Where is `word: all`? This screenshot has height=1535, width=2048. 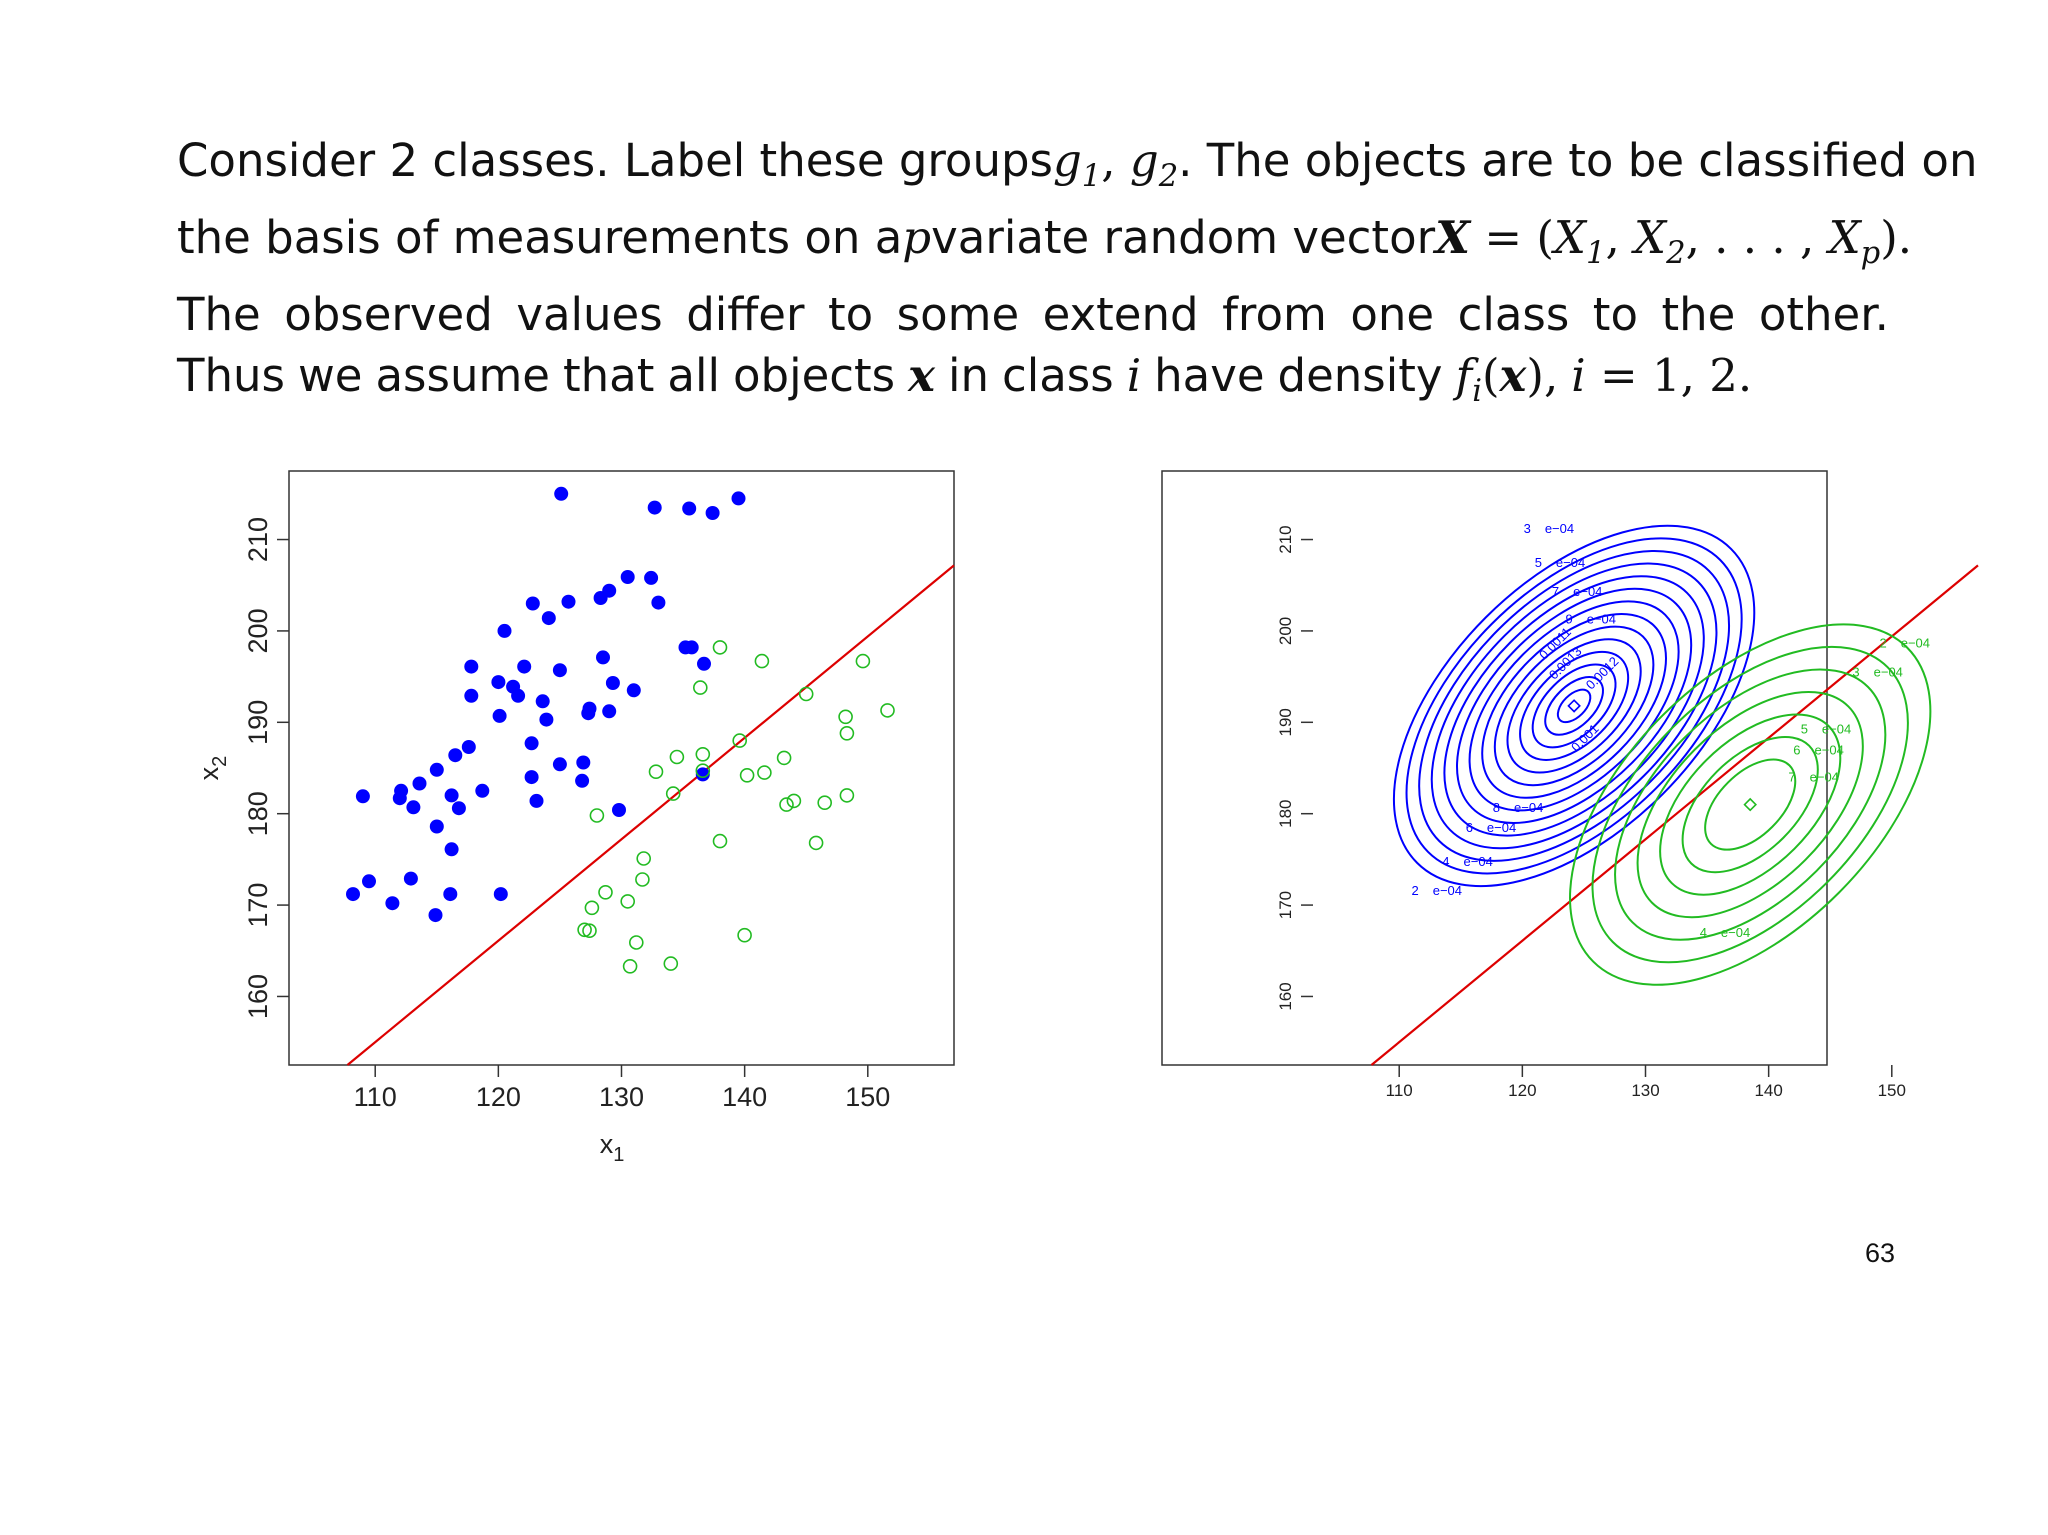 word: all is located at coordinates (693, 375).